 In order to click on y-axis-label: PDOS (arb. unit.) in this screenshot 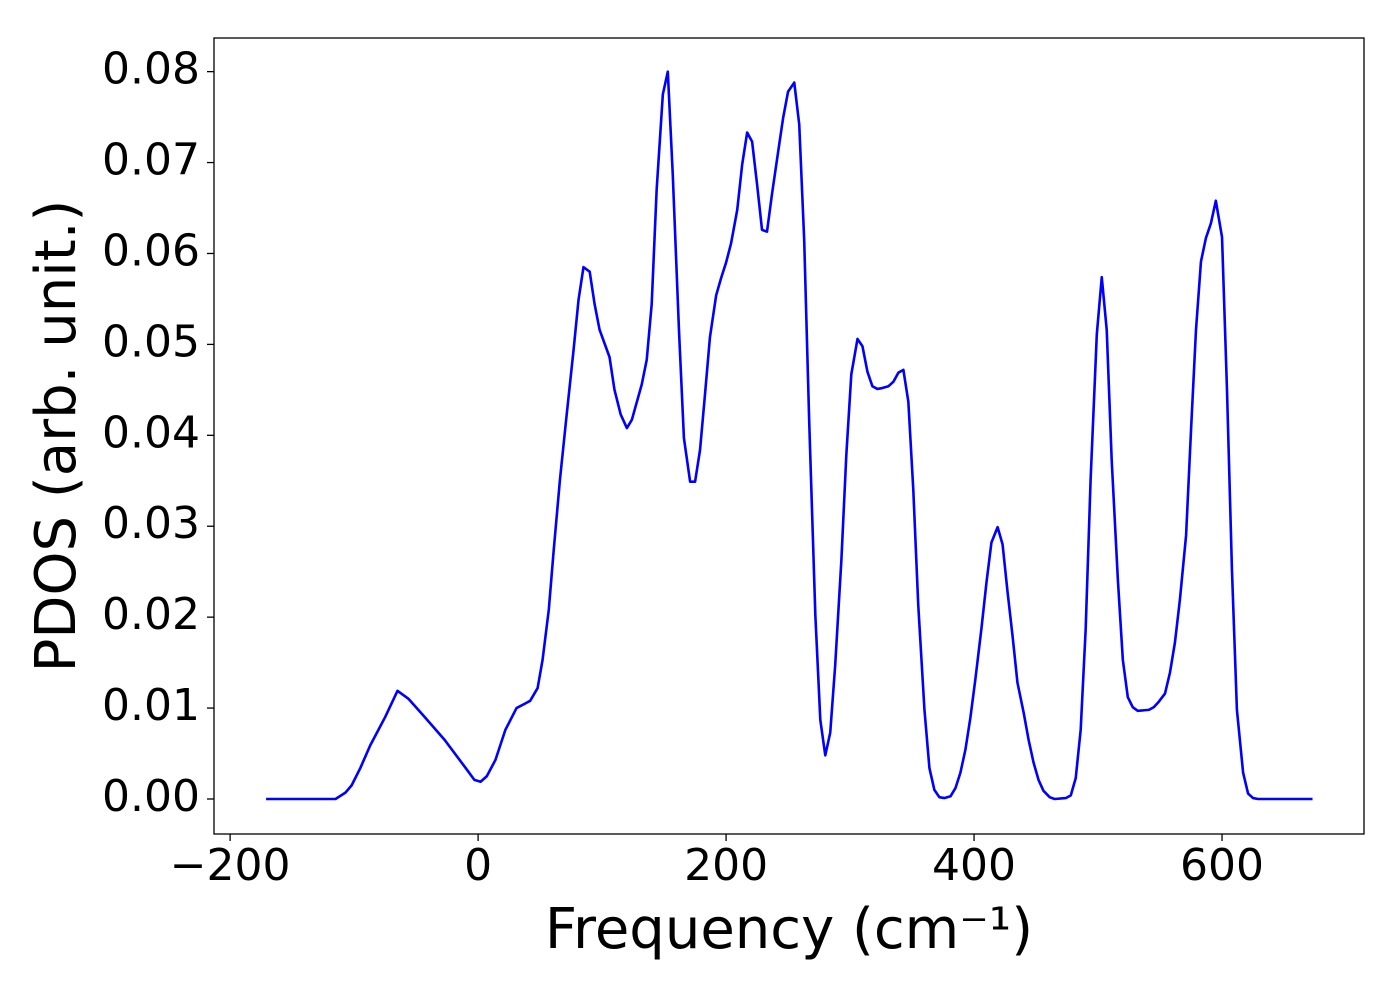, I will do `click(56, 436)`.